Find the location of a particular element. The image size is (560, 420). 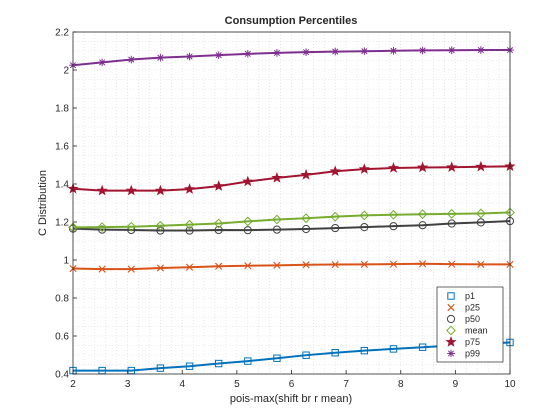

series-p99 is located at coordinates (291, 58).